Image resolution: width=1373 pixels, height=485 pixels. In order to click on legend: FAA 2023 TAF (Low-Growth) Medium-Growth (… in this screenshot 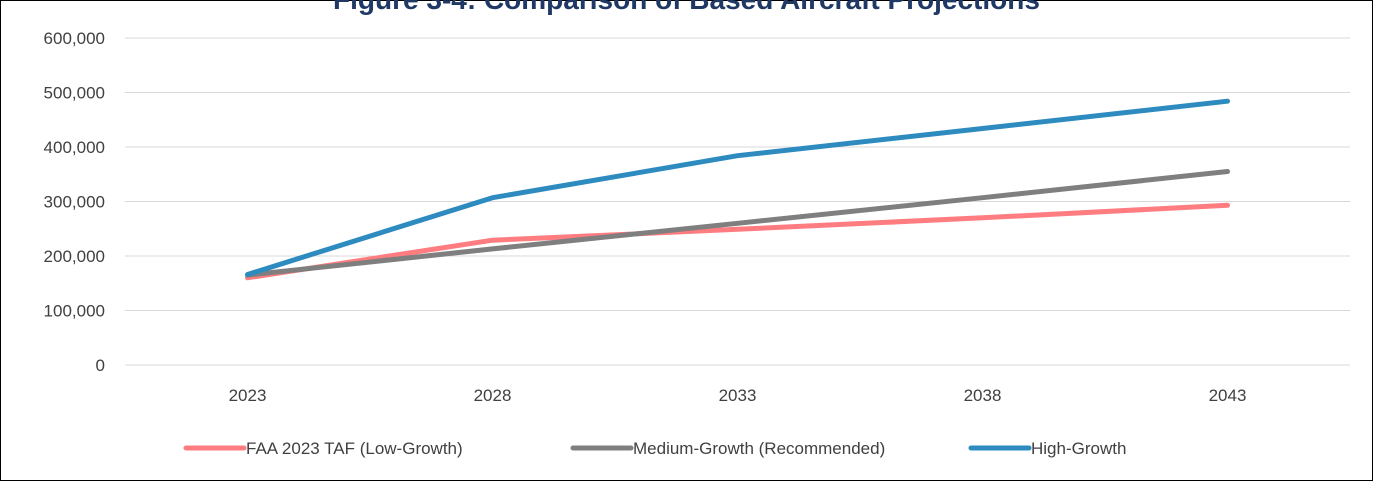, I will do `click(654, 448)`.